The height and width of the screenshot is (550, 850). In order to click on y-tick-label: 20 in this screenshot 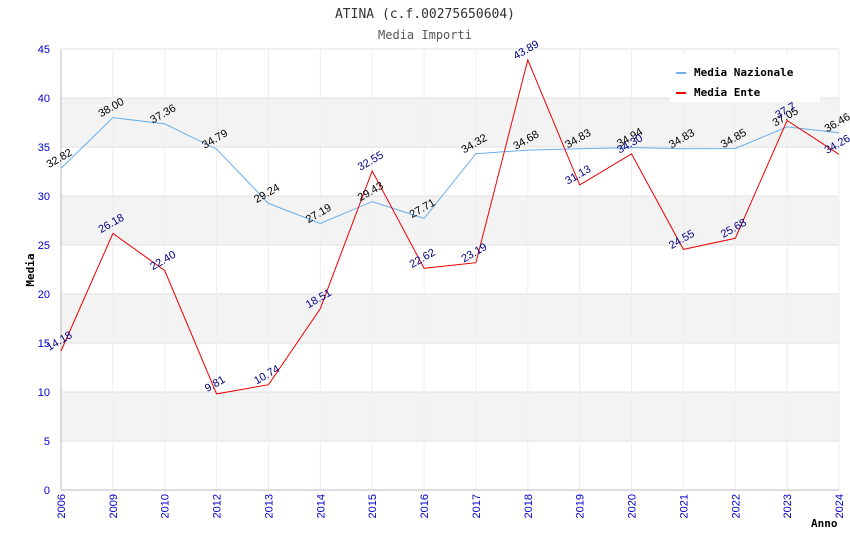, I will do `click(44, 295)`.